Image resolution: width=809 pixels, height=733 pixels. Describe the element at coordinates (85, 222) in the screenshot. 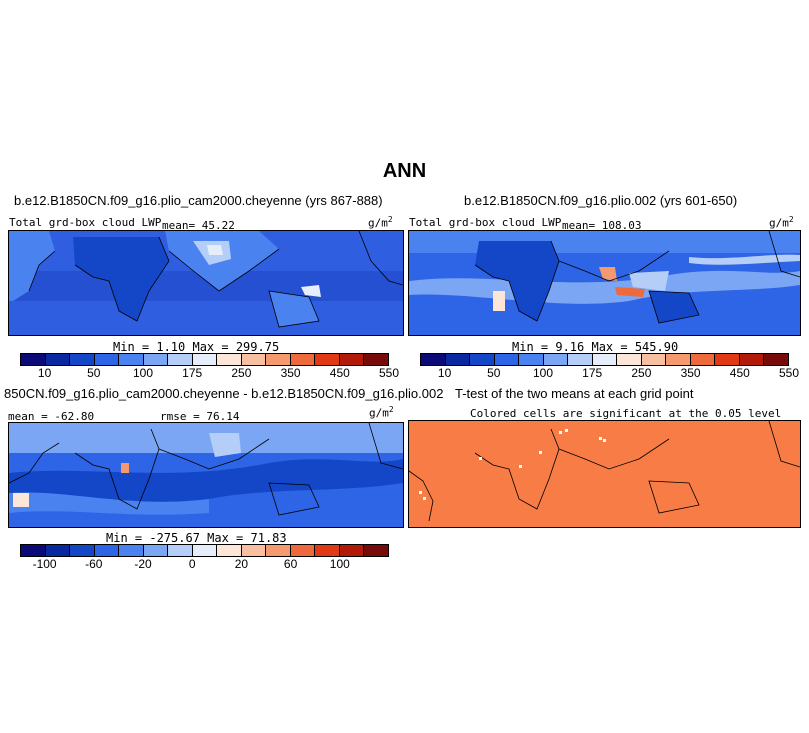

I see `variable-label-top-left: Total grd-box cloud LWP` at that location.